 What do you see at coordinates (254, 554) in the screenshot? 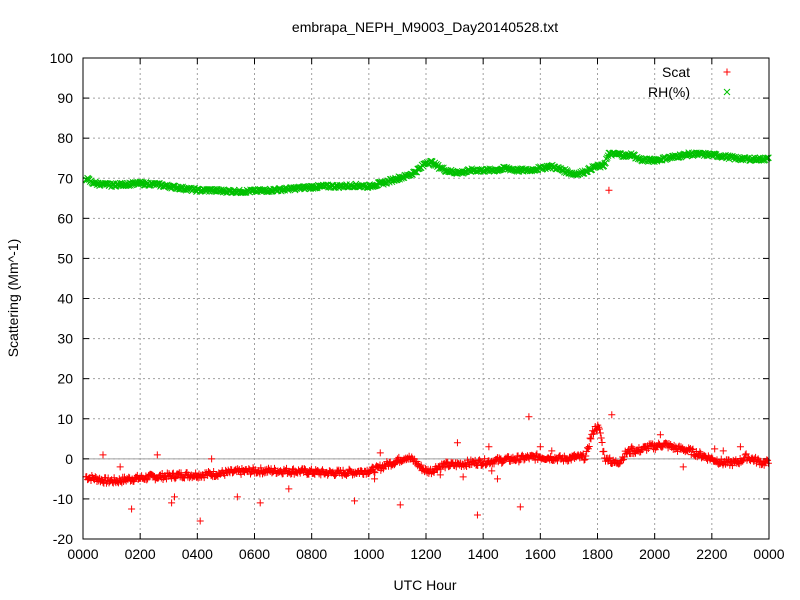
I see `x-tick-label: 0600` at bounding box center [254, 554].